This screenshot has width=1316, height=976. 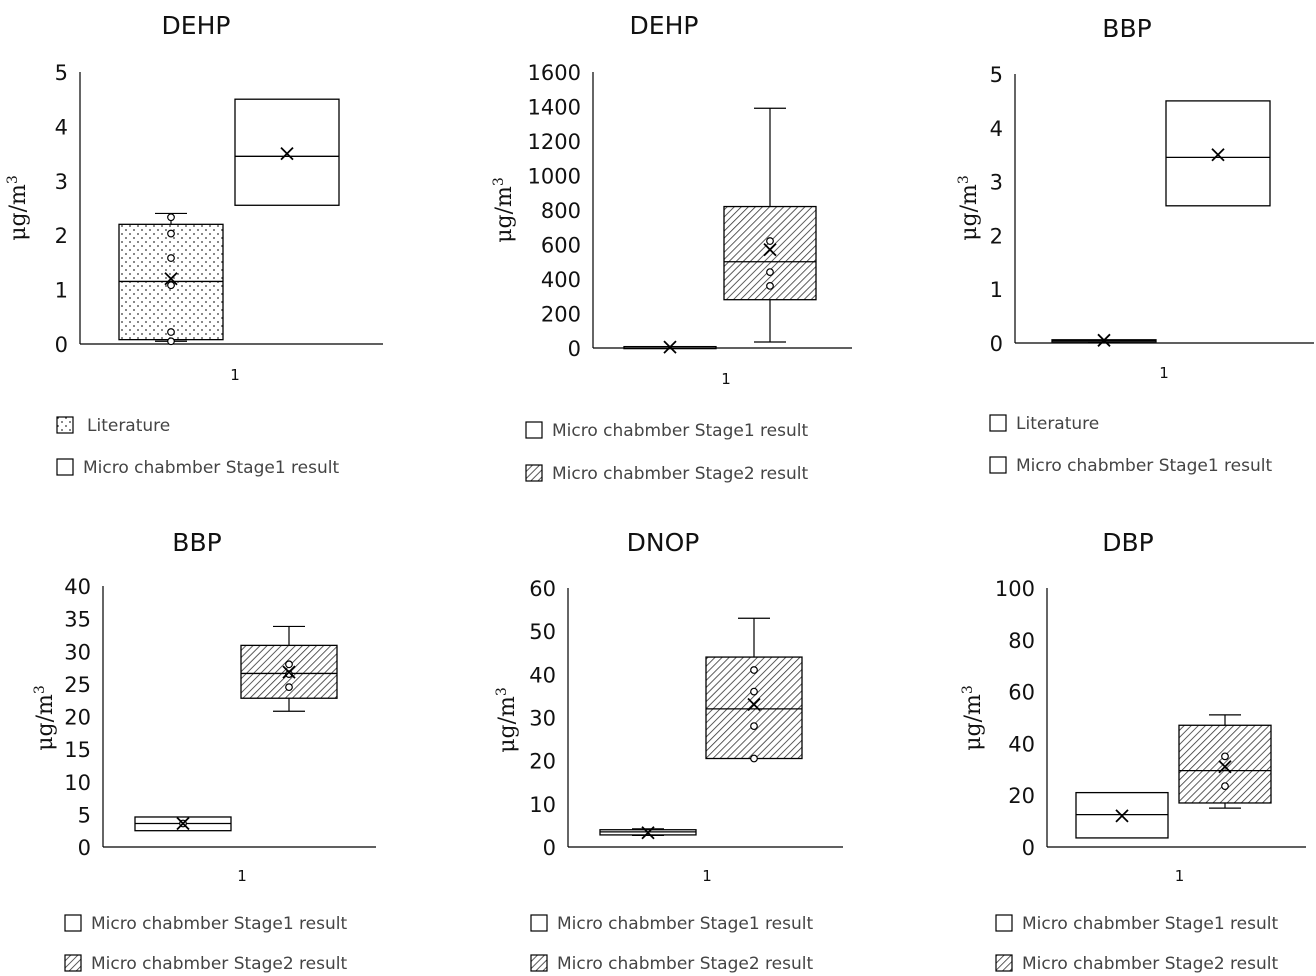 I want to click on y-tick-label: 10, so click(x=77, y=783).